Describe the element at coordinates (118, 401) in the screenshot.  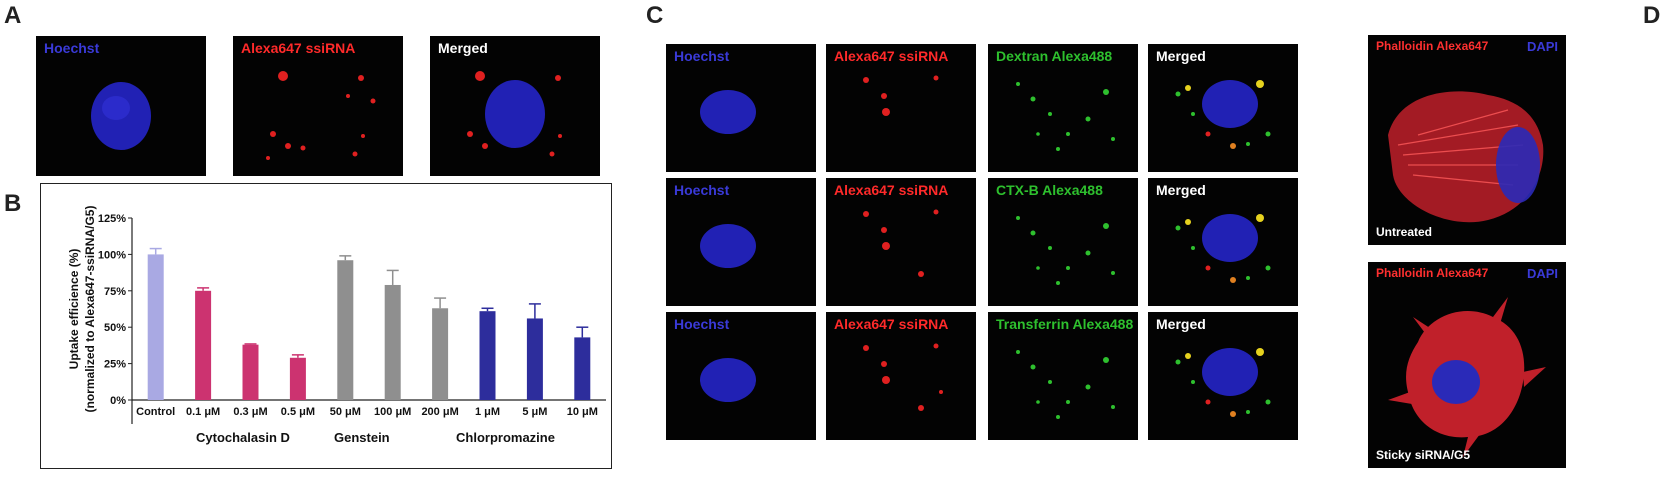
I see `y-tick-label: 0%` at that location.